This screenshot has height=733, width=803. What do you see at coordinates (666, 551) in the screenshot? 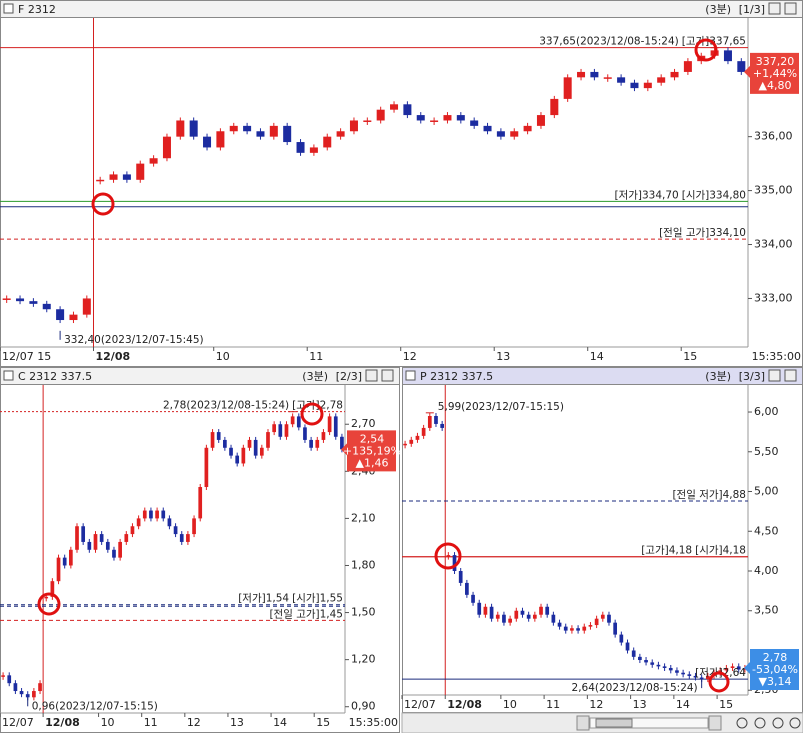
I see `level-label: [고가]4,18` at bounding box center [666, 551].